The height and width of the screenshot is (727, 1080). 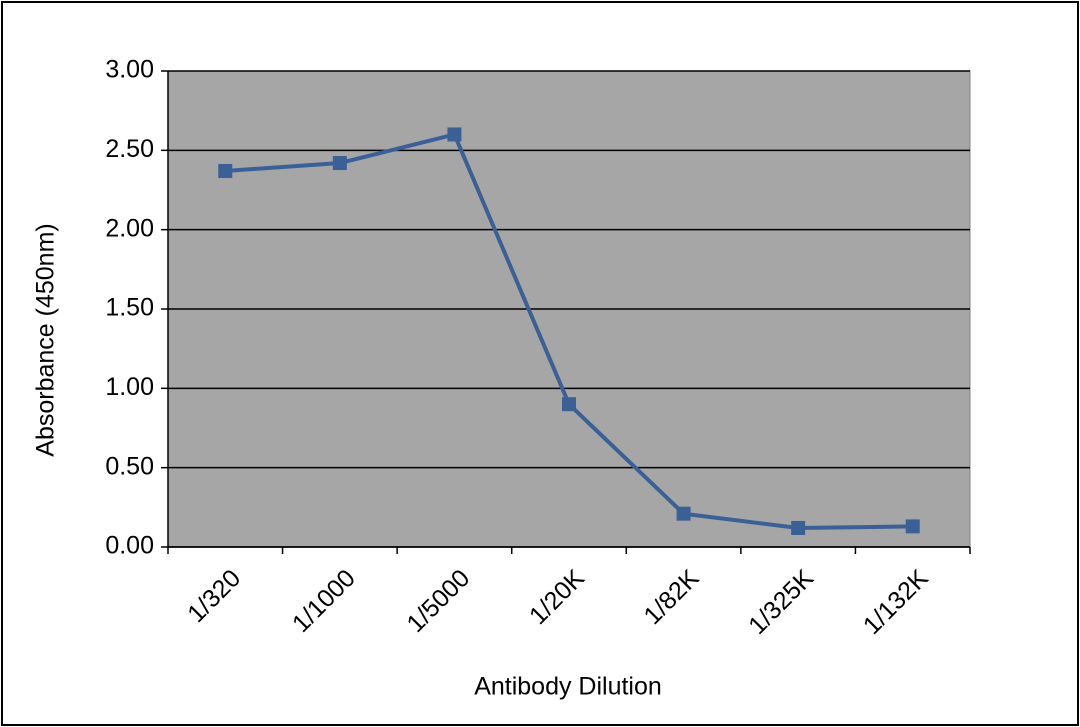 What do you see at coordinates (129, 308) in the screenshot?
I see `y-tick-label: 1.50` at bounding box center [129, 308].